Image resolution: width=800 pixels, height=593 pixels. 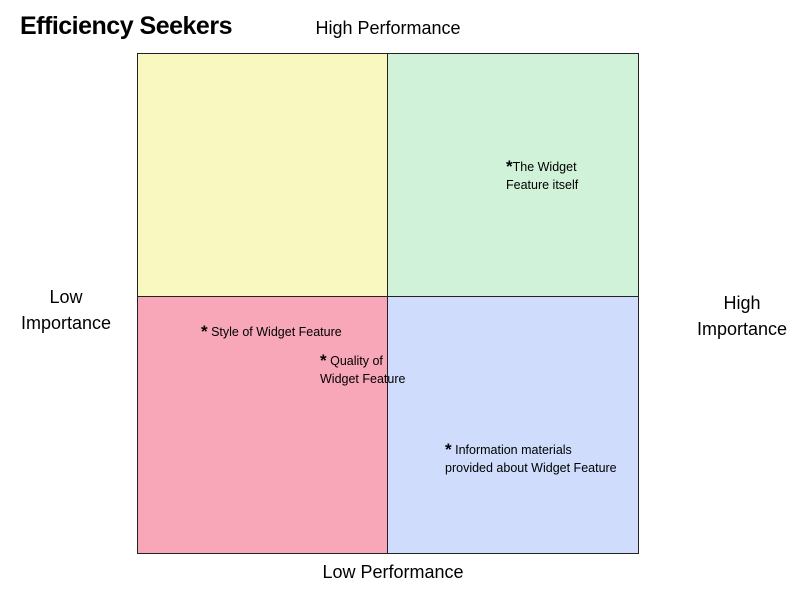 What do you see at coordinates (531, 468) in the screenshot?
I see `item-label: provided about Widget Feature` at bounding box center [531, 468].